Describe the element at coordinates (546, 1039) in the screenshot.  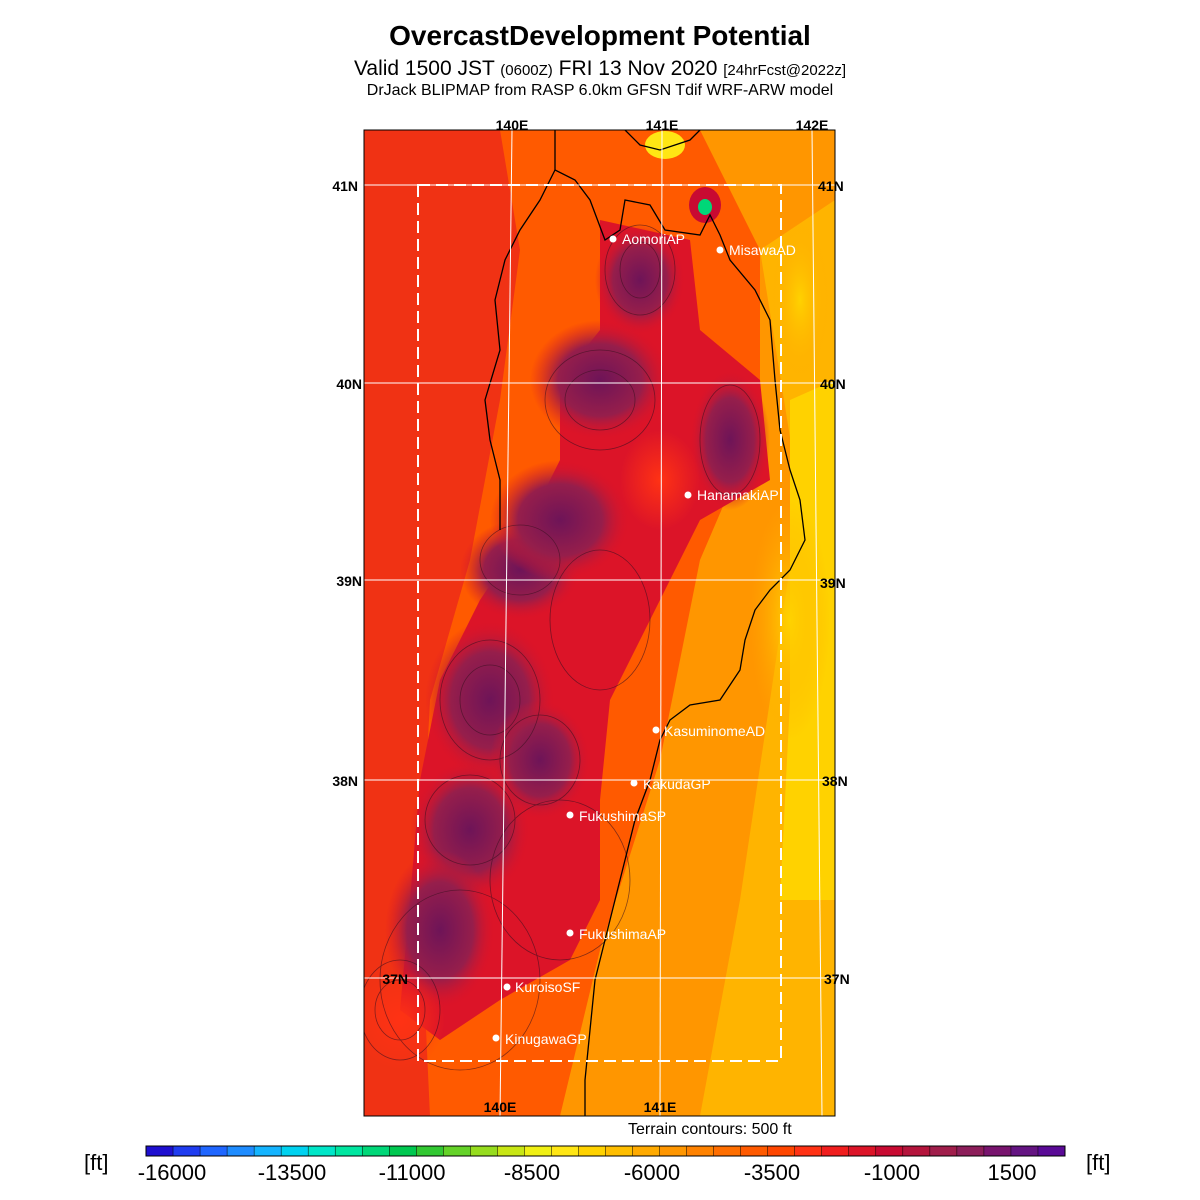
I see `station-label: KinugawaGP` at that location.